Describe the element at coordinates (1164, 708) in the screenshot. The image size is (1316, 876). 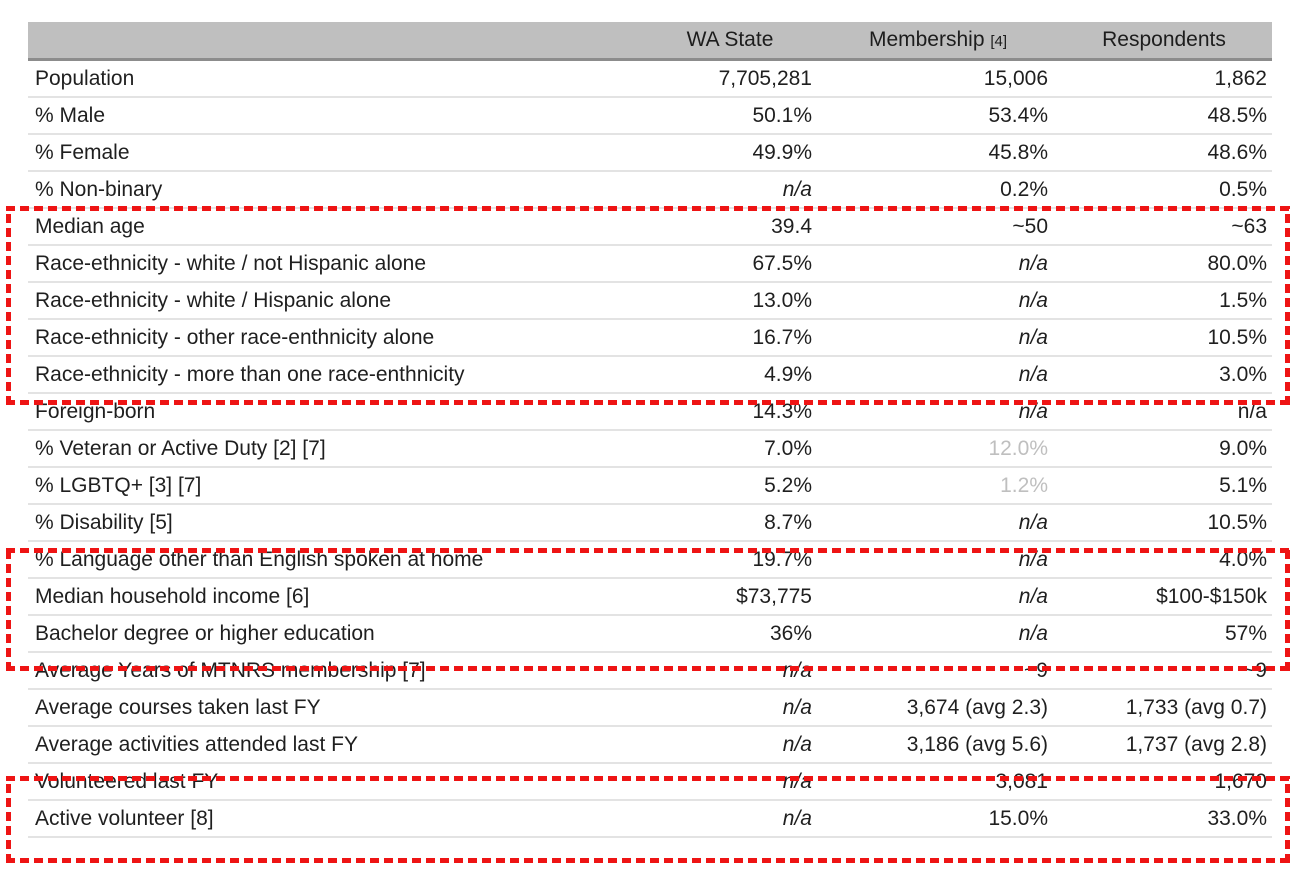
I see `respondents-value: 1,733 (avg 0.7)` at that location.